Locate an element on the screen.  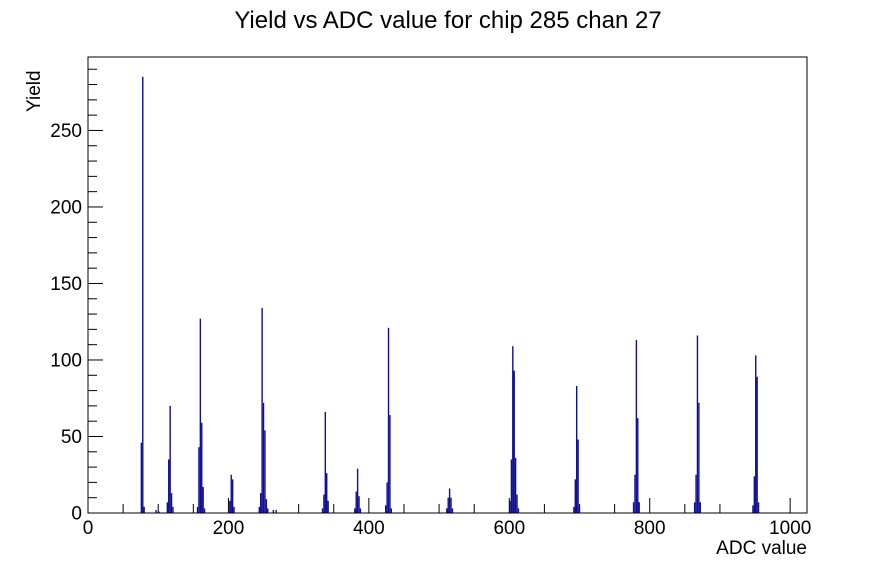
x-axis-title: ADC value is located at coordinates (761, 548).